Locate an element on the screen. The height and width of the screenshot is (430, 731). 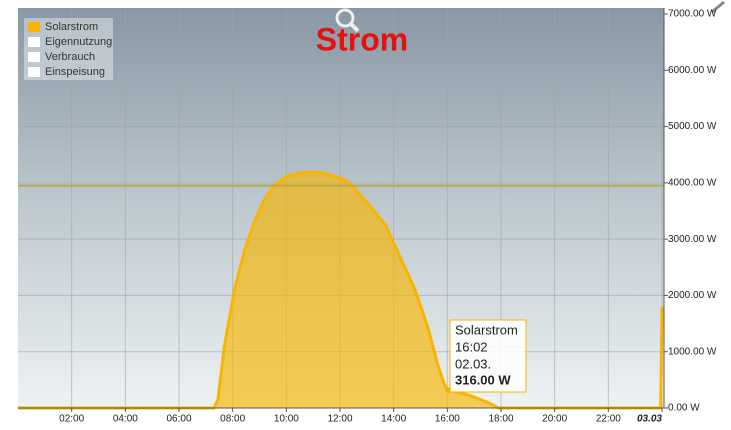
chart-title: Strom is located at coordinates (362, 39).